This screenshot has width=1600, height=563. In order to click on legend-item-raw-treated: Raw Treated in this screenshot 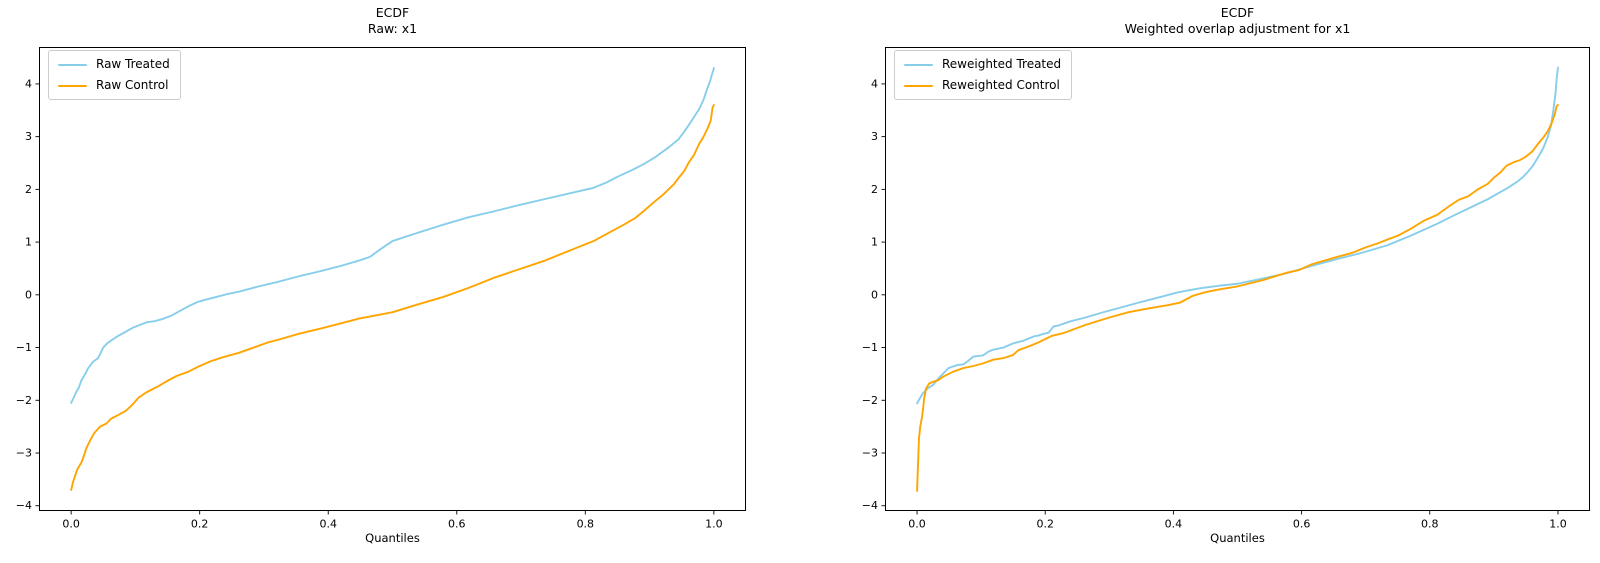, I will do `click(114, 64)`.